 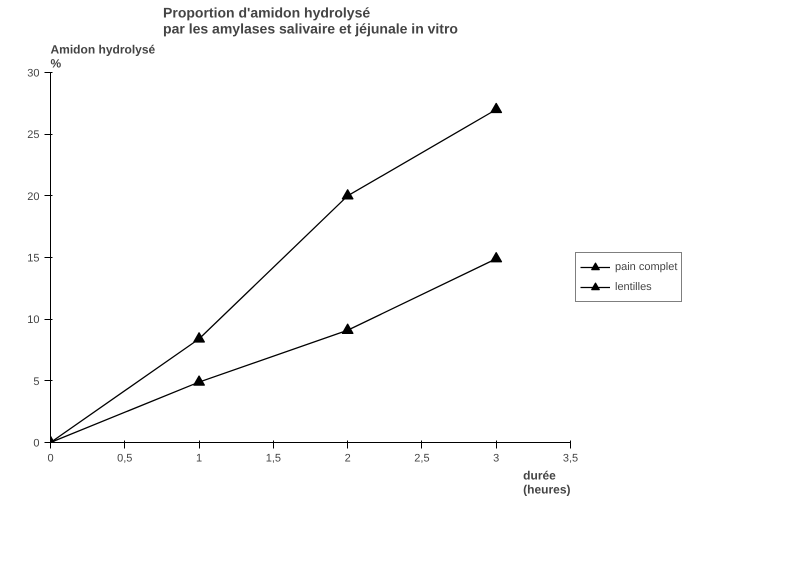 I want to click on x-tick-label: 2, so click(x=347, y=458).